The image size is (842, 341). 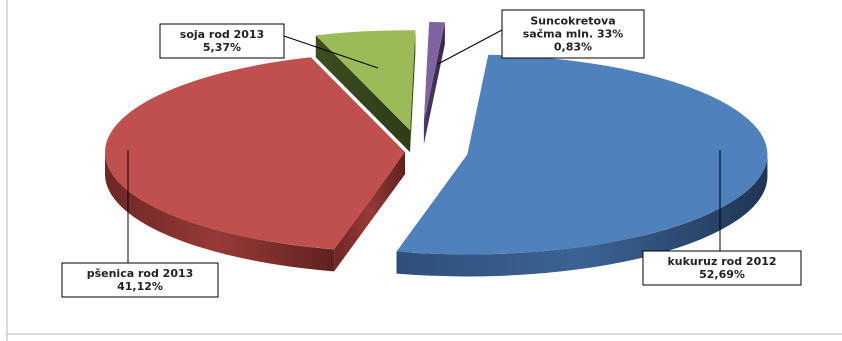 I want to click on pie-slice-top-suncokretova, so click(x=434, y=72).